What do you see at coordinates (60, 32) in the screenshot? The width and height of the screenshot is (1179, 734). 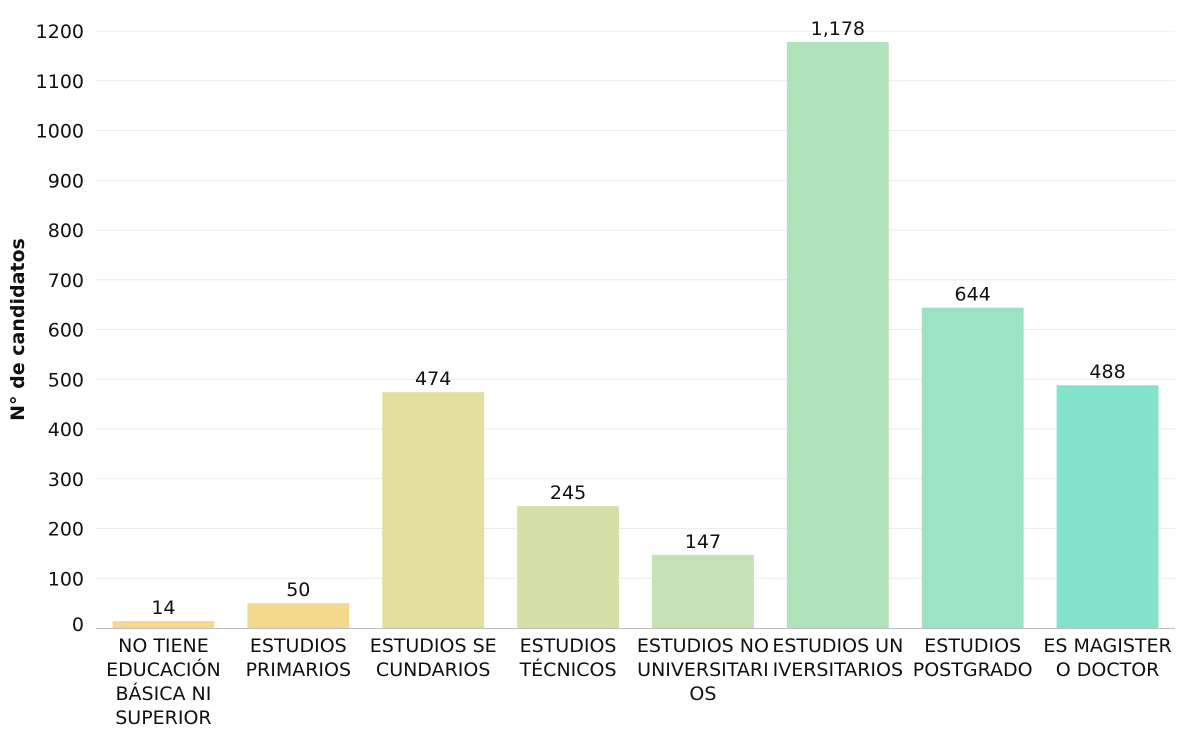 I see `y-tick-label: 1200` at bounding box center [60, 32].